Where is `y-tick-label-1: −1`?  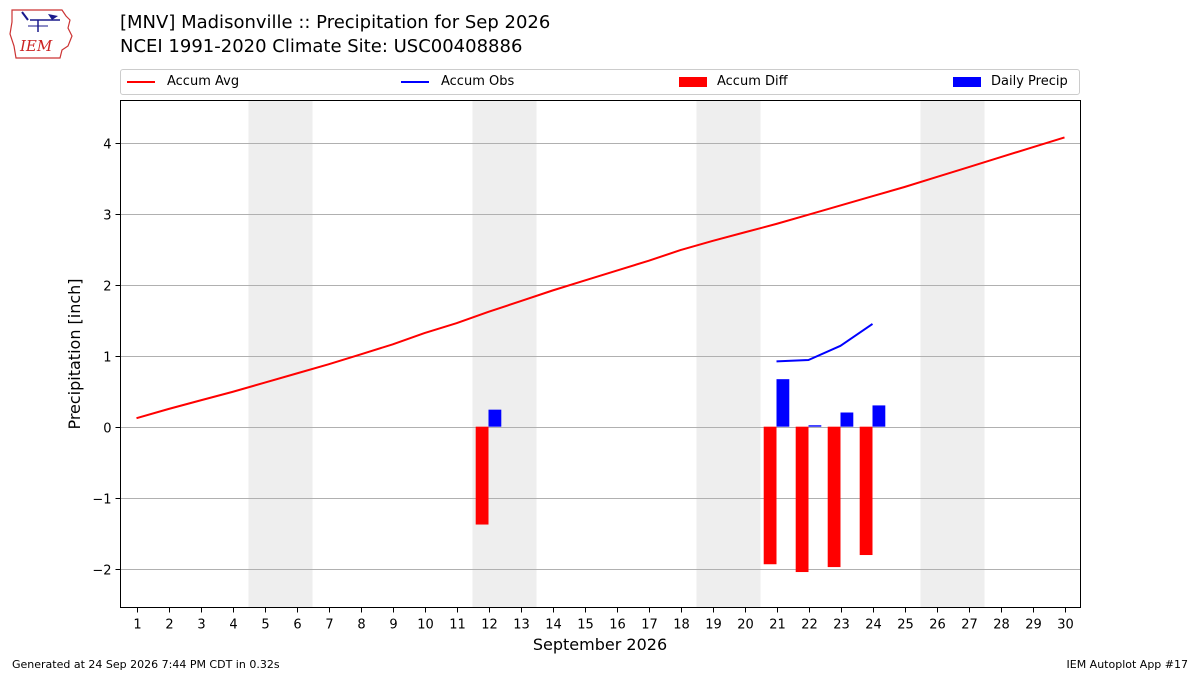
y-tick-label-1: −1 is located at coordinates (101, 500).